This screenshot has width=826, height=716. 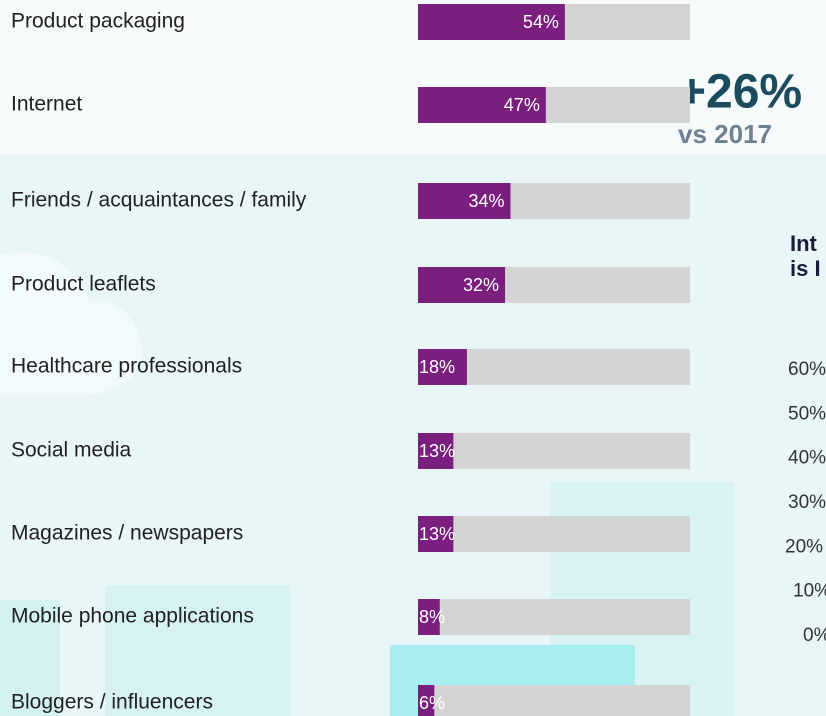 What do you see at coordinates (432, 703) in the screenshot?
I see `value-label: 6%` at bounding box center [432, 703].